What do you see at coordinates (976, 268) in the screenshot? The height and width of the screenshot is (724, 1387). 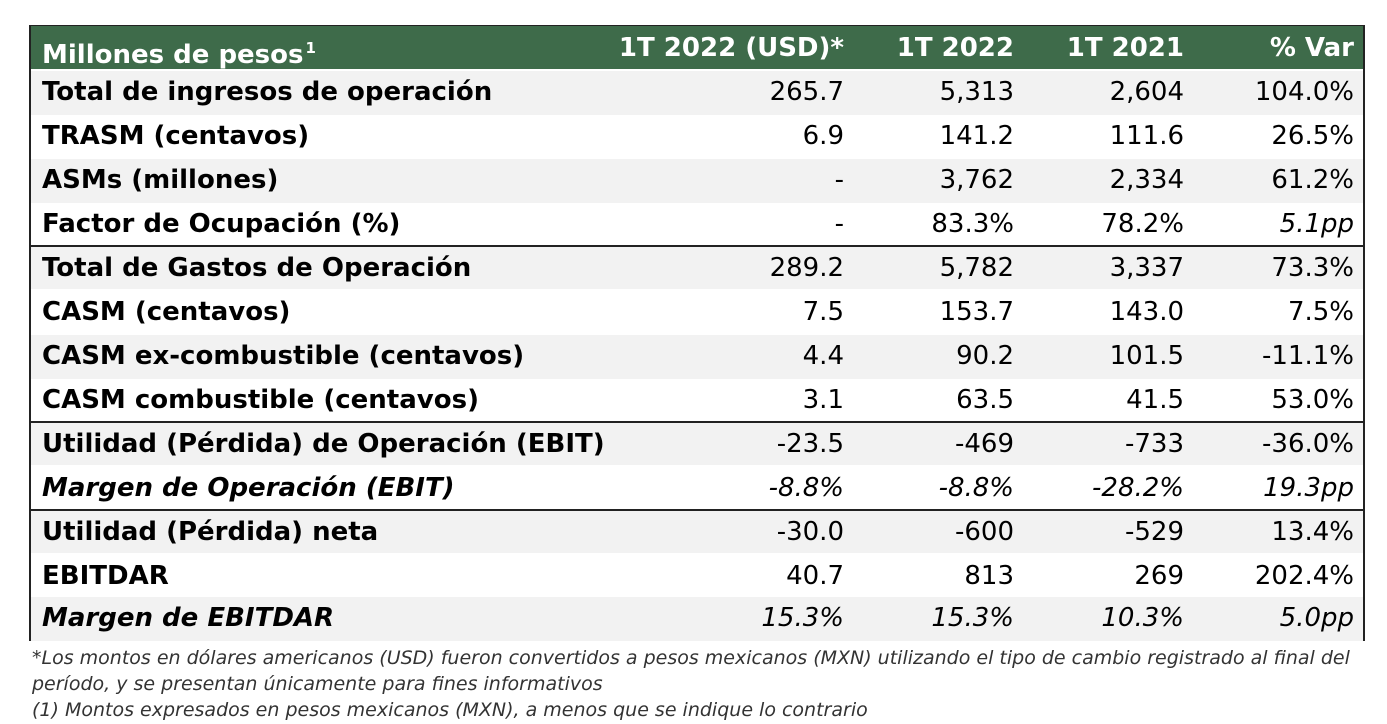 I see `cell-2022: 5,782` at bounding box center [976, 268].